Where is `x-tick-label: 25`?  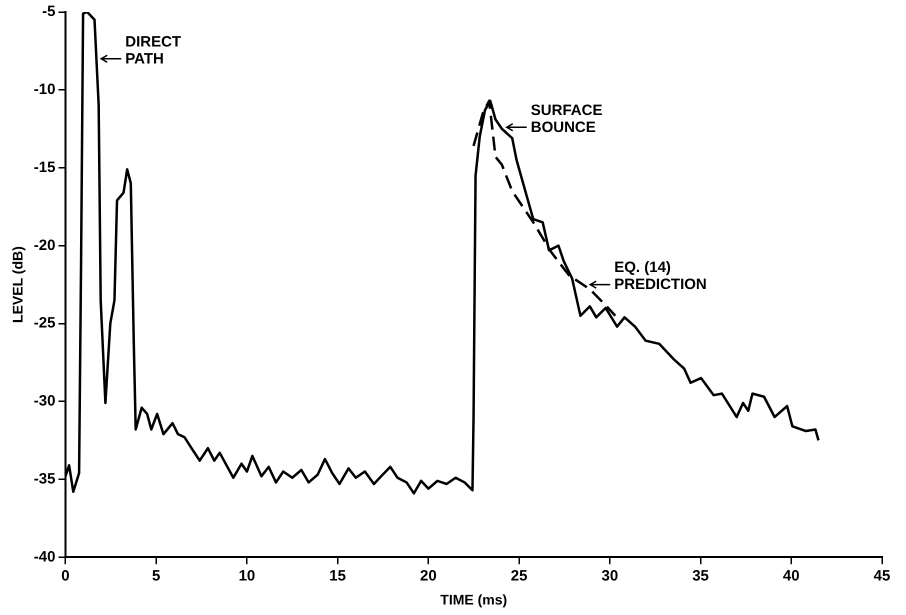
x-tick-label: 25 is located at coordinates (519, 575).